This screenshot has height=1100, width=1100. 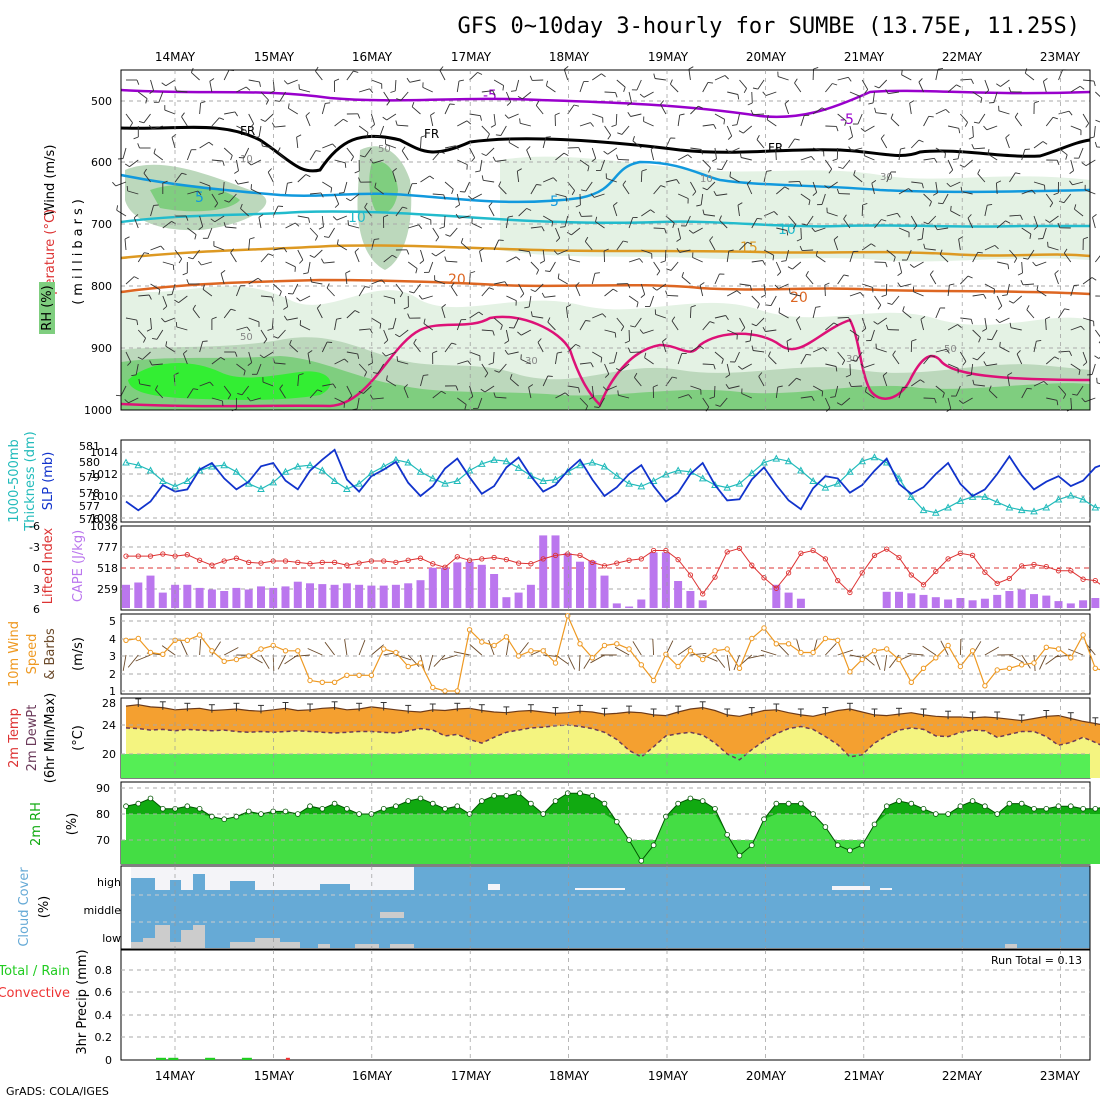 What do you see at coordinates (36, 589) in the screenshot?
I see `li-tick: 3` at bounding box center [36, 589].